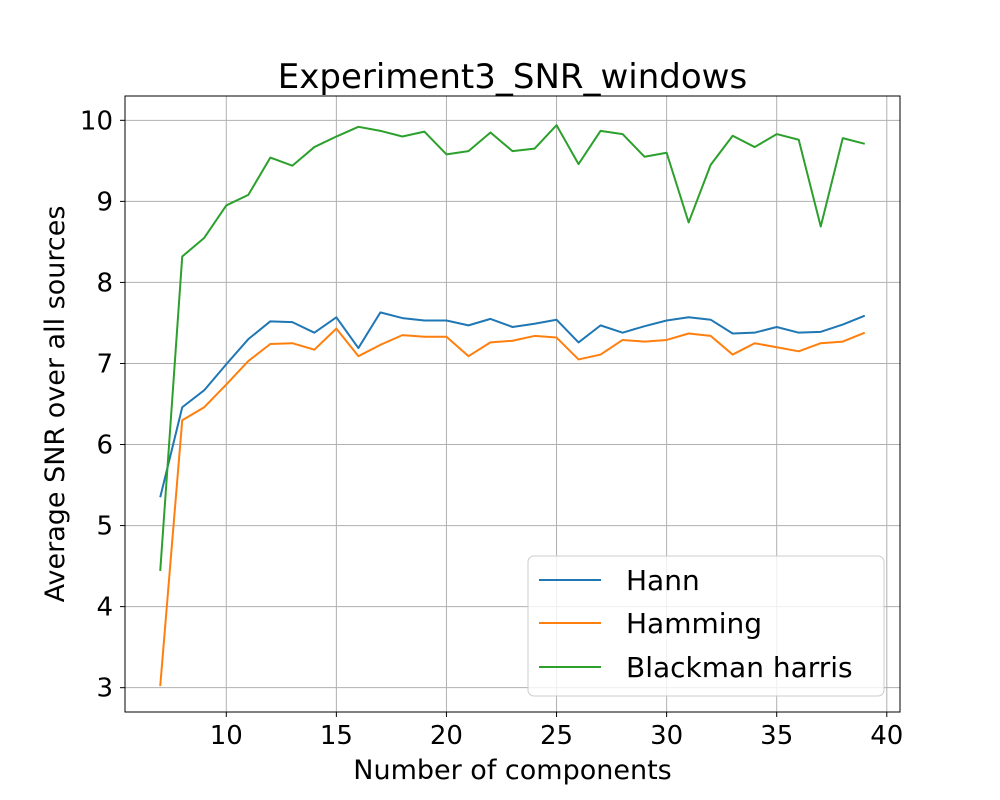 The height and width of the screenshot is (800, 1000). What do you see at coordinates (104, 202) in the screenshot?
I see `y-tick-label: 9` at bounding box center [104, 202].